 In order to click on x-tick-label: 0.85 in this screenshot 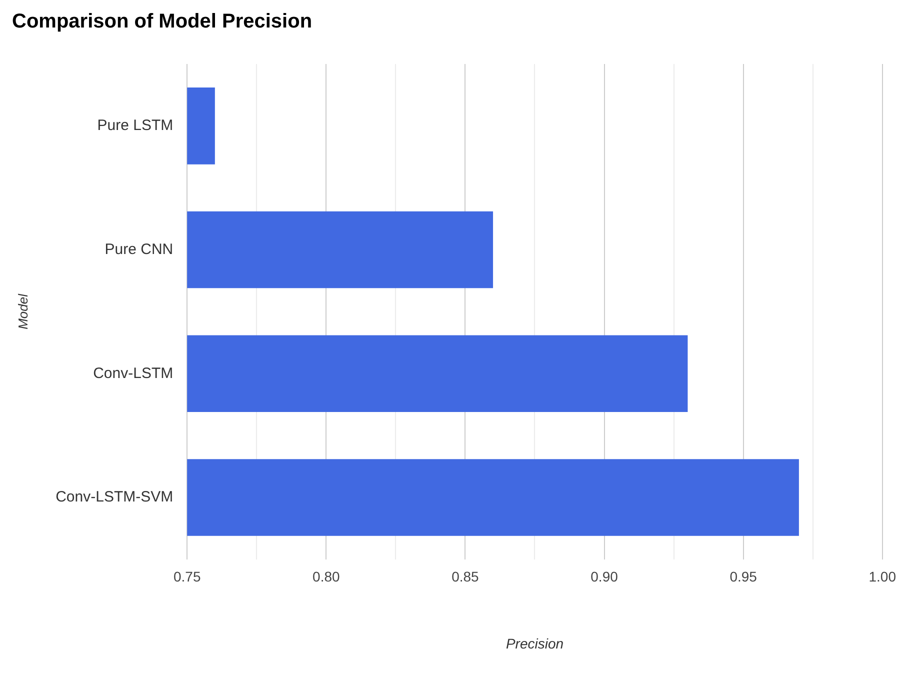, I will do `click(466, 576)`.